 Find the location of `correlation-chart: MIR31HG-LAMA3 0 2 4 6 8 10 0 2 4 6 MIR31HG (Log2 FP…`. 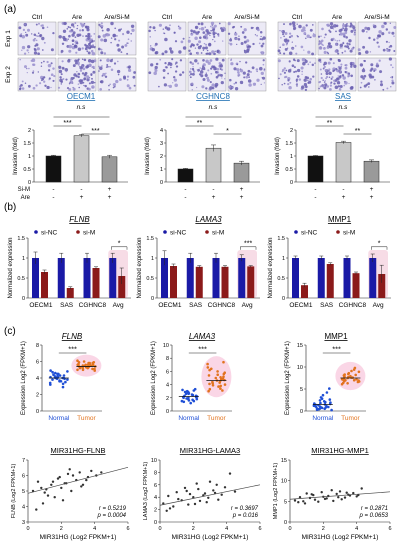

correlation-chart: MIR31HG-LAMA3 0 2 4 6 8 10 0 2 4 6 MIR31HG (Log2 FP… is located at coordinates (202, 493).